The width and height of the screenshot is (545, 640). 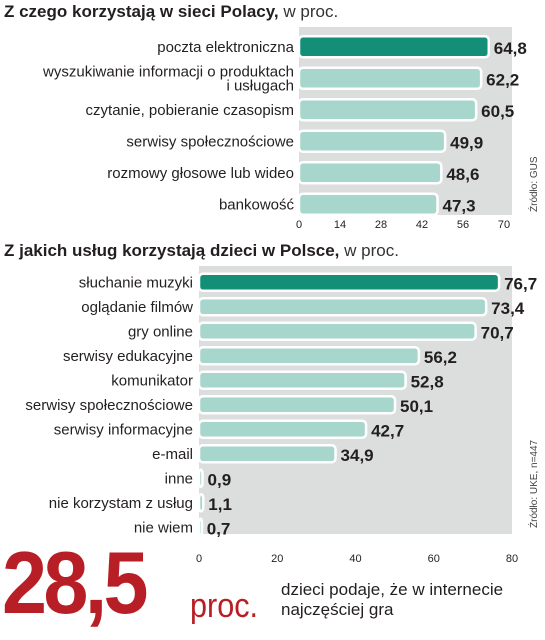 What do you see at coordinates (152, 380) in the screenshot?
I see `chart2-category-label: komunikator` at bounding box center [152, 380].